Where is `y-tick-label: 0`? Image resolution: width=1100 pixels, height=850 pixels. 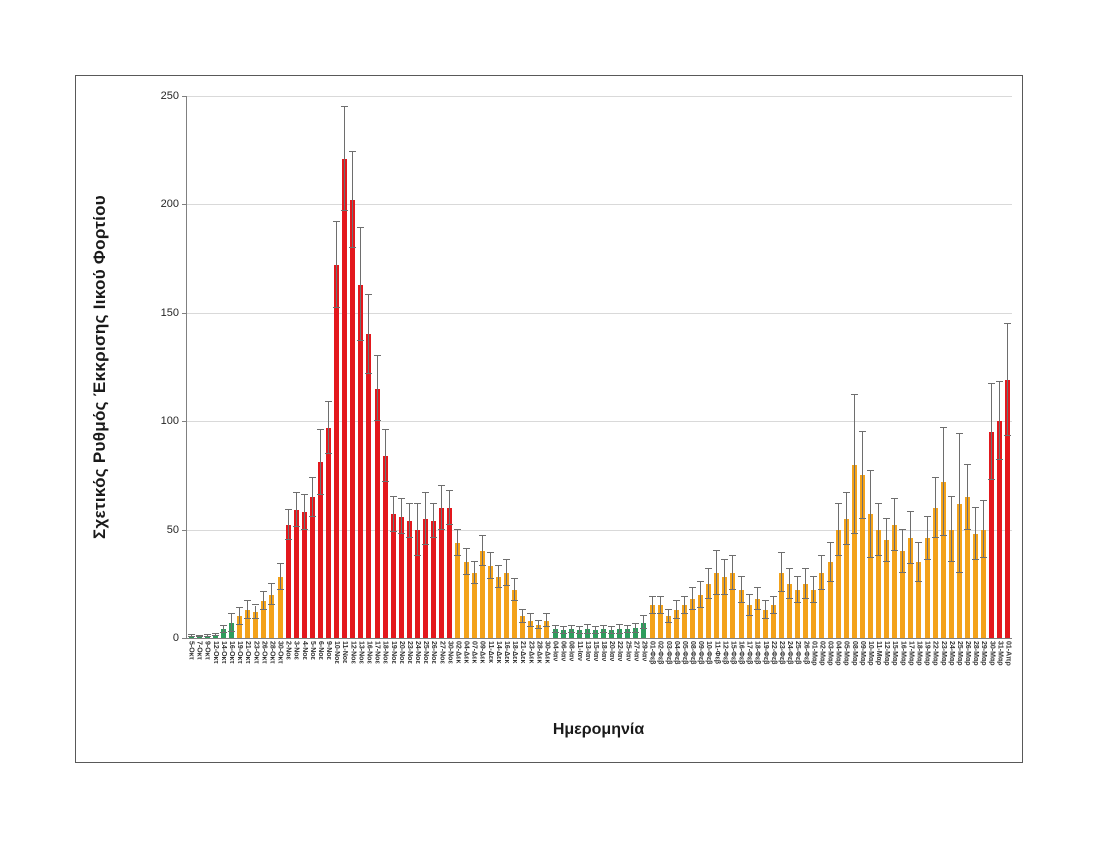
y-tick-label: 0 is located at coordinates (175, 638).